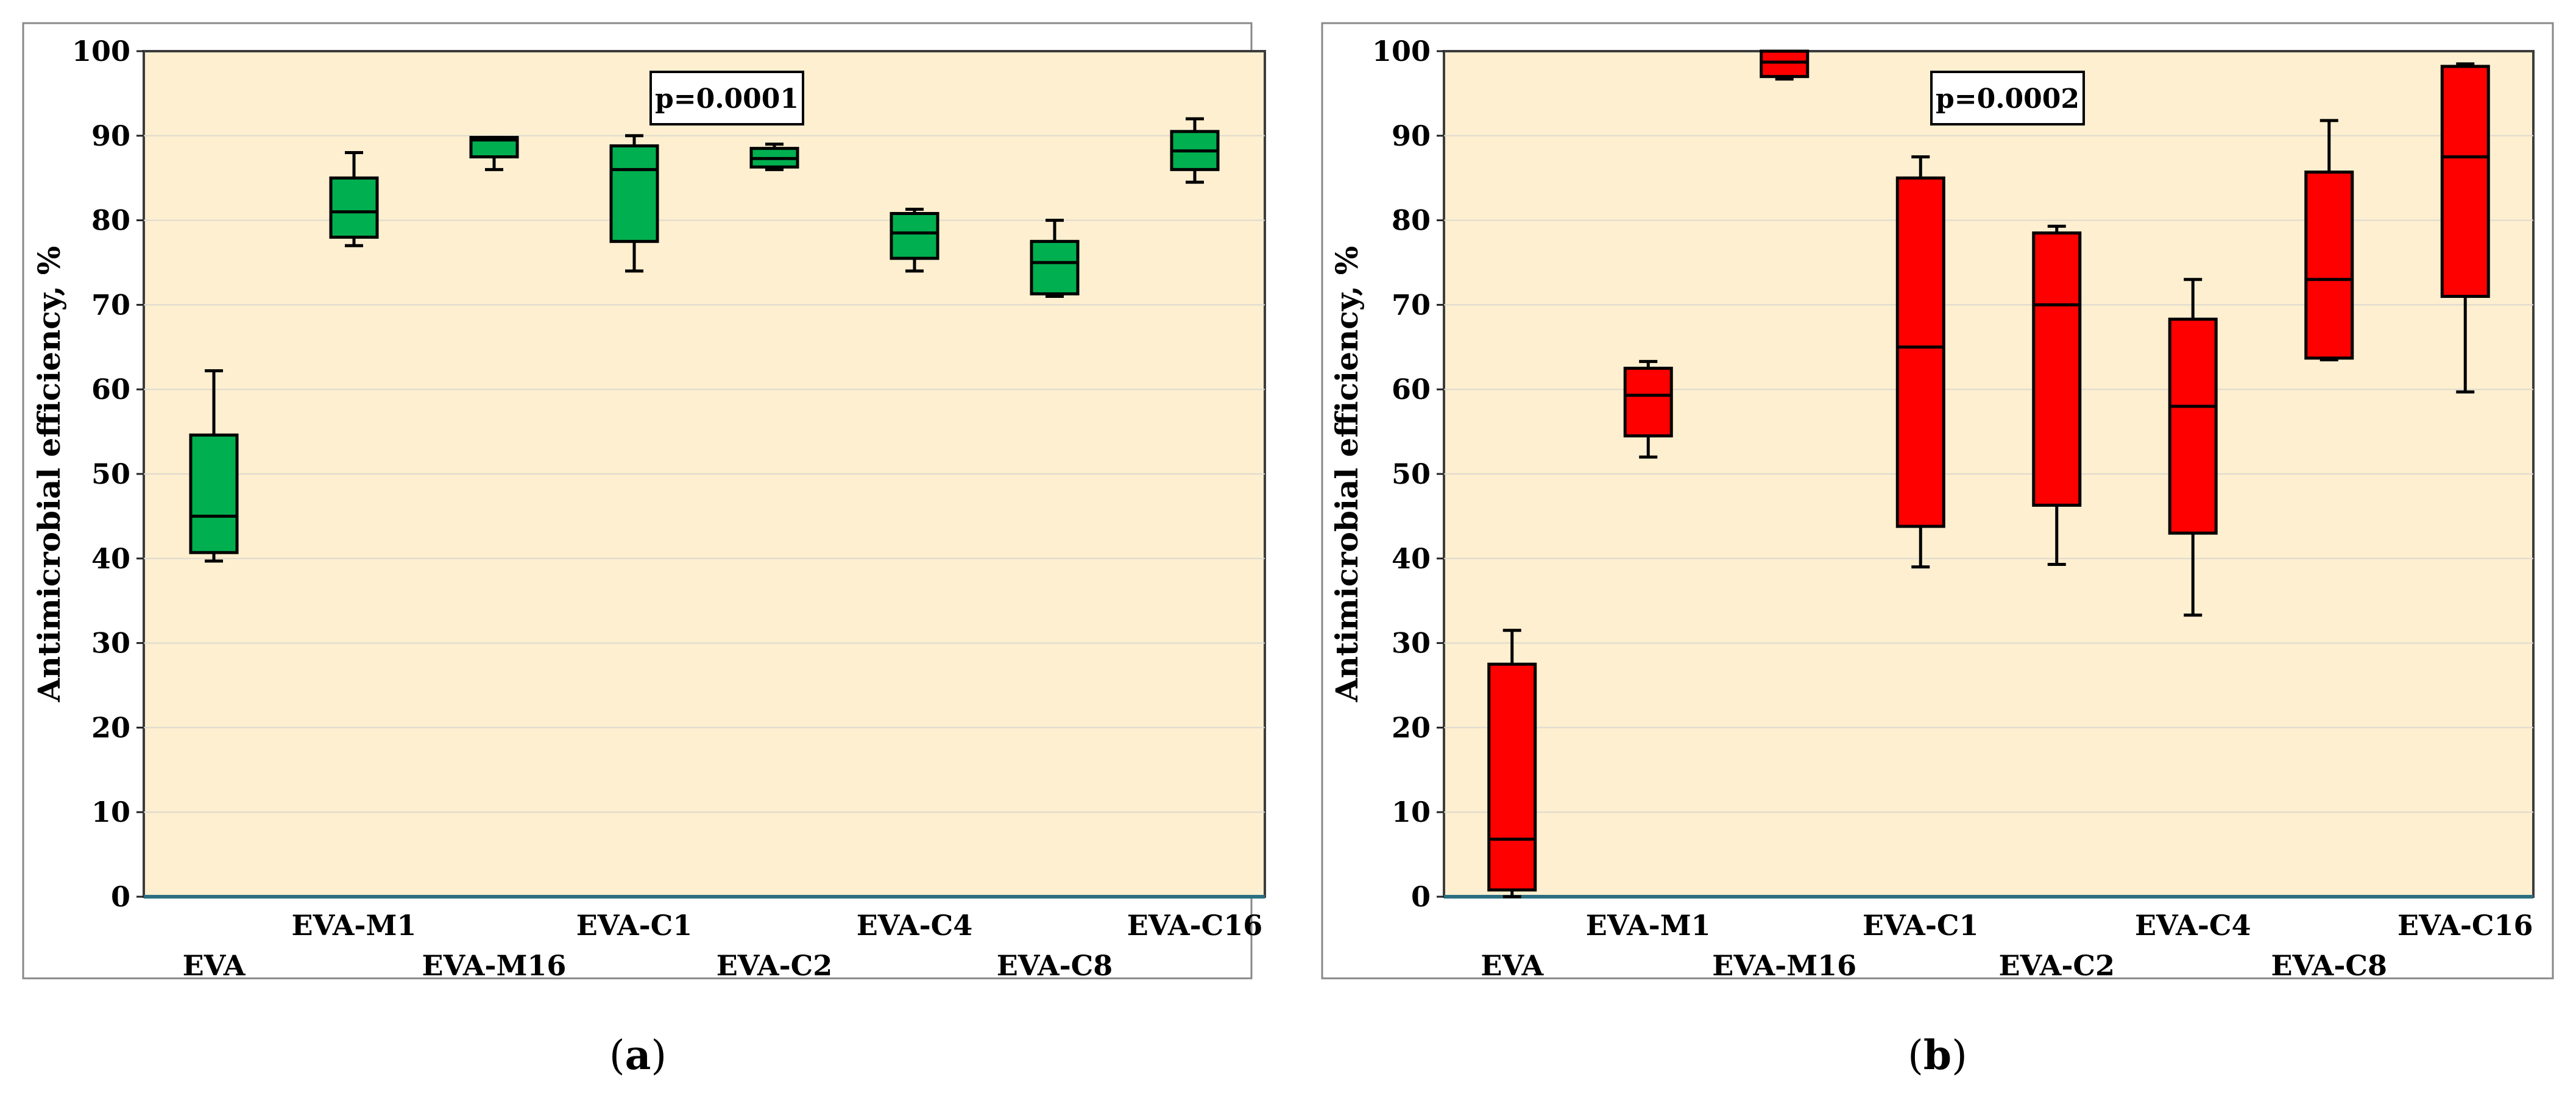 This screenshot has width=2576, height=1102. I want to click on panel-label: (a), so click(638, 1055).